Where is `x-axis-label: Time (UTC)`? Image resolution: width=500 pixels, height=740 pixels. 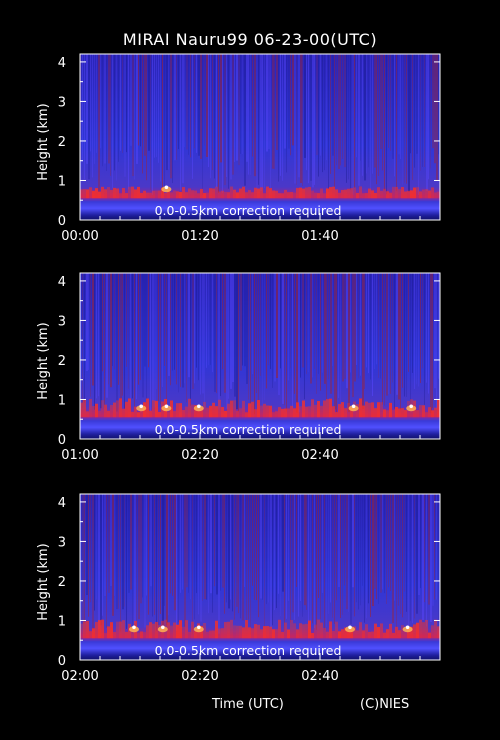
x-axis-label: Time (UTC) is located at coordinates (248, 704).